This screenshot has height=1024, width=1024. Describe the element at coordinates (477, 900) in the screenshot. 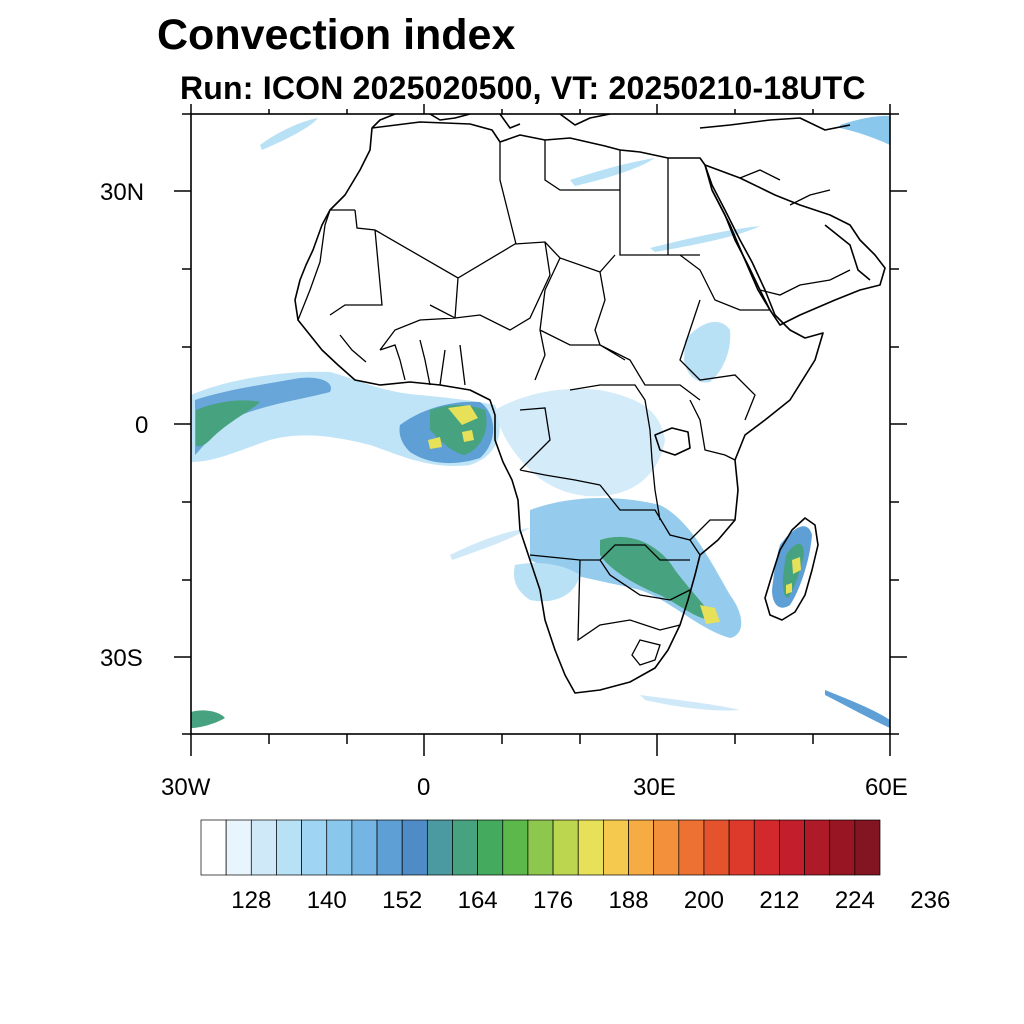

I see `colorbar-tick-label: 164` at that location.